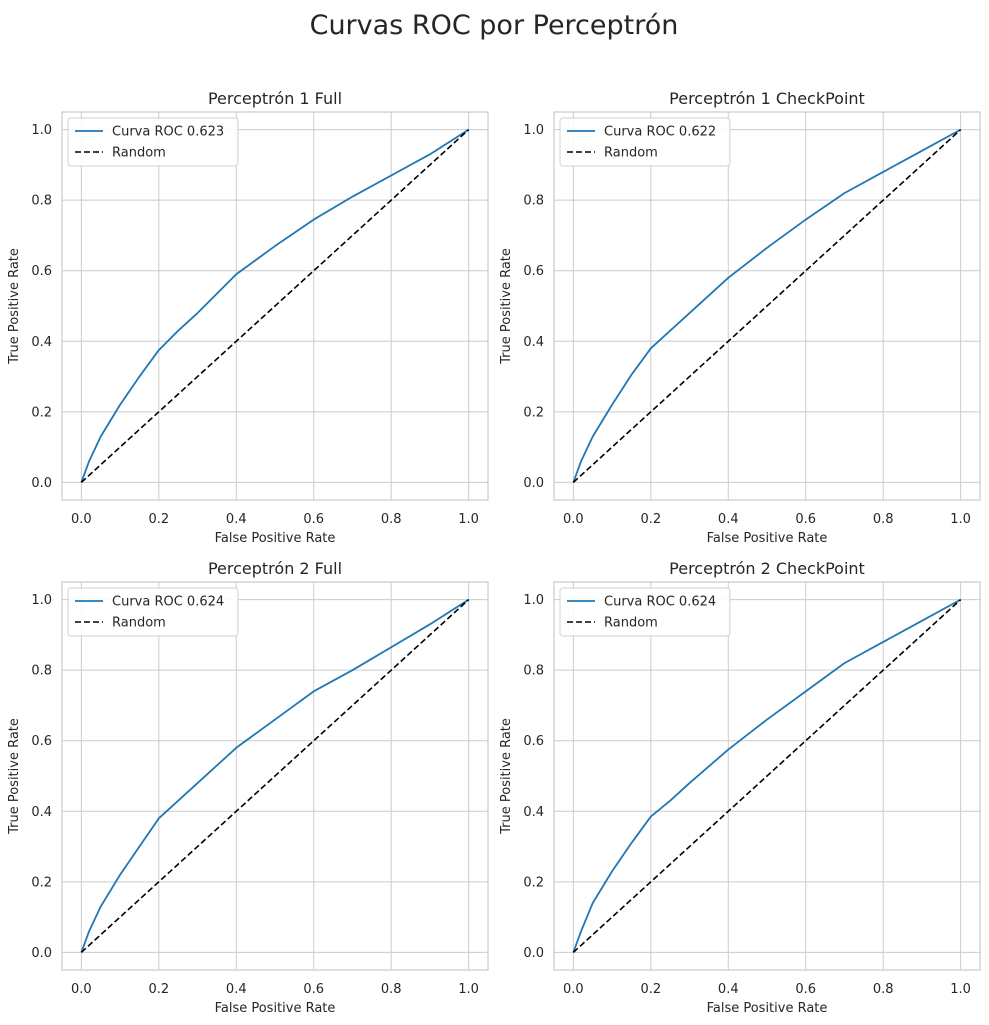 This screenshot has height=1025, width=989. What do you see at coordinates (494, 25) in the screenshot?
I see `figure-title: Curvas ROC por Perceptrón` at bounding box center [494, 25].